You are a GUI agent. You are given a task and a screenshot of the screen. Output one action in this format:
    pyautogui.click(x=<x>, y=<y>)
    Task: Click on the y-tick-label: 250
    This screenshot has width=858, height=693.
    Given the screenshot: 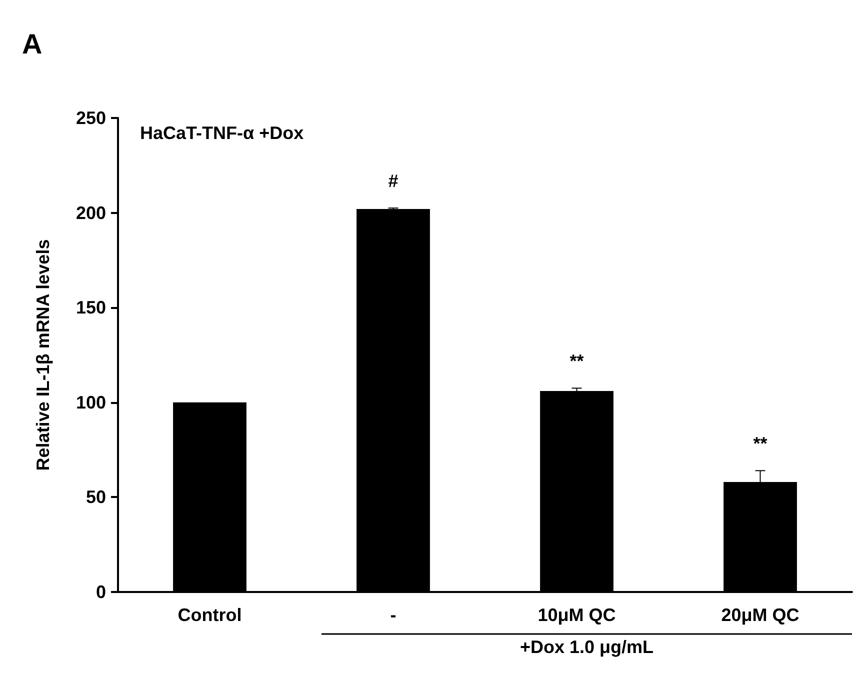 What is the action you would take?
    pyautogui.click(x=91, y=118)
    